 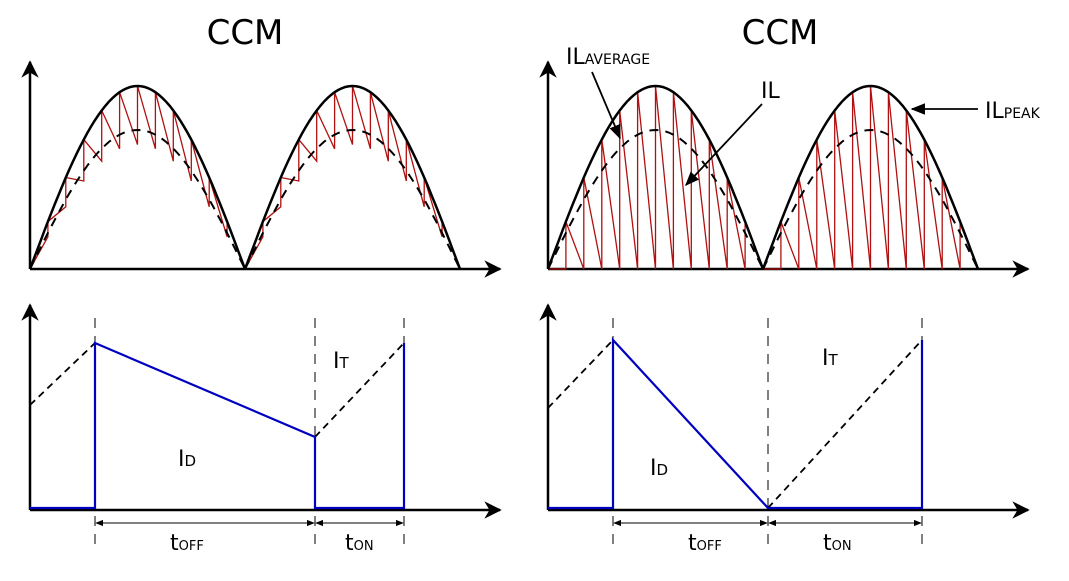 I want to click on left-ton-label: tON, so click(x=359, y=543).